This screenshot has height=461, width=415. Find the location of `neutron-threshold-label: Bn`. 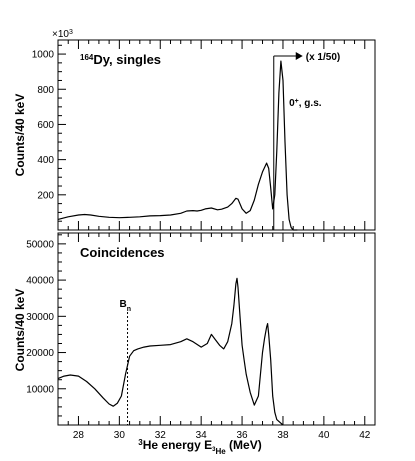

neutron-threshold-label: Bn is located at coordinates (126, 306).